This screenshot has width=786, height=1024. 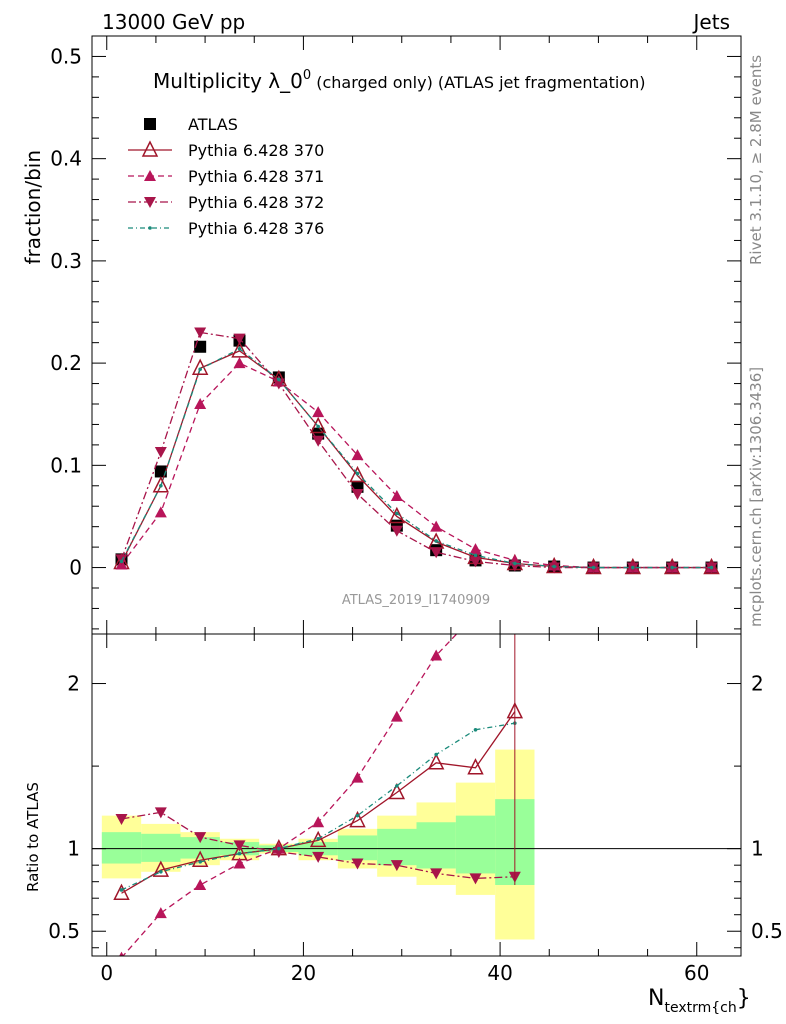 What do you see at coordinates (256, 202) in the screenshot?
I see `legend-label: Pythia 6.428 372` at bounding box center [256, 202].